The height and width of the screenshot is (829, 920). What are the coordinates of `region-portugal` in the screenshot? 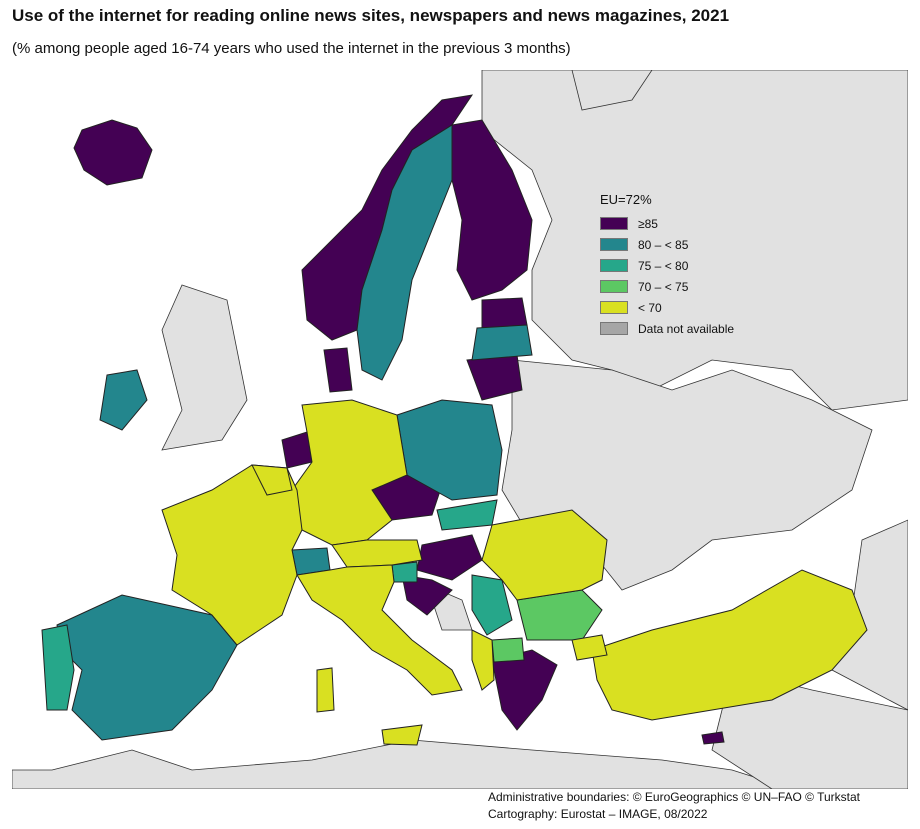 It's located at (58, 667).